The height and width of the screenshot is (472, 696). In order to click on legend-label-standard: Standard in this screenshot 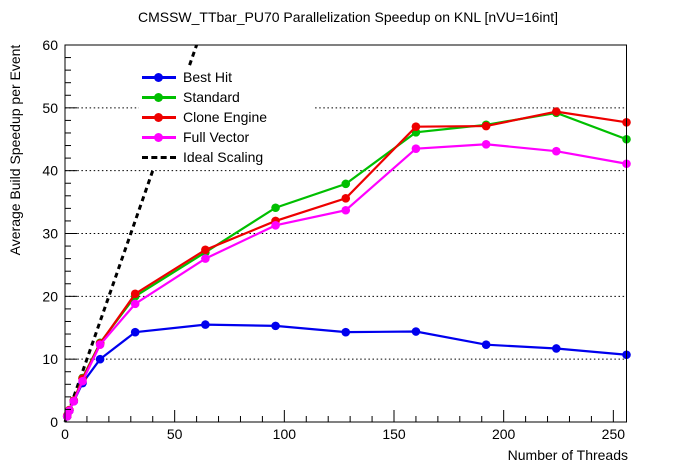, I will do `click(211, 97)`.